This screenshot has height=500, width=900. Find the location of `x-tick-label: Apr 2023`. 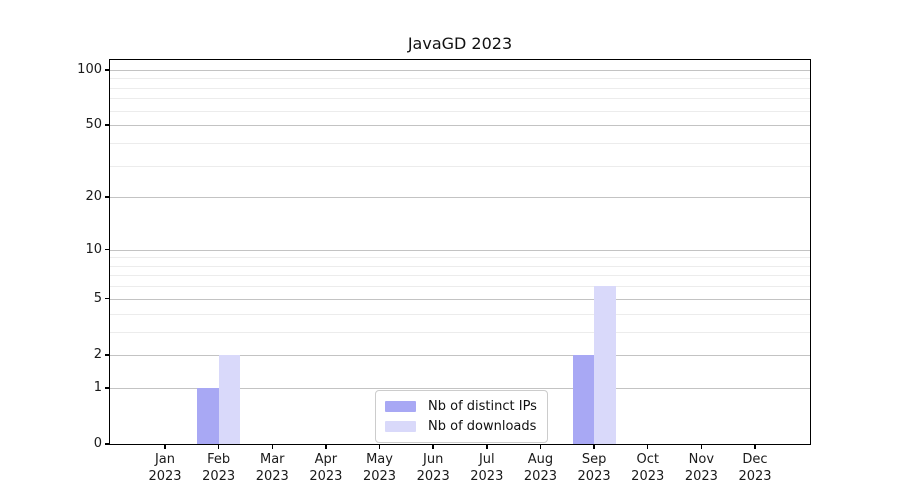

x-tick-label: Apr 2023 is located at coordinates (326, 468).